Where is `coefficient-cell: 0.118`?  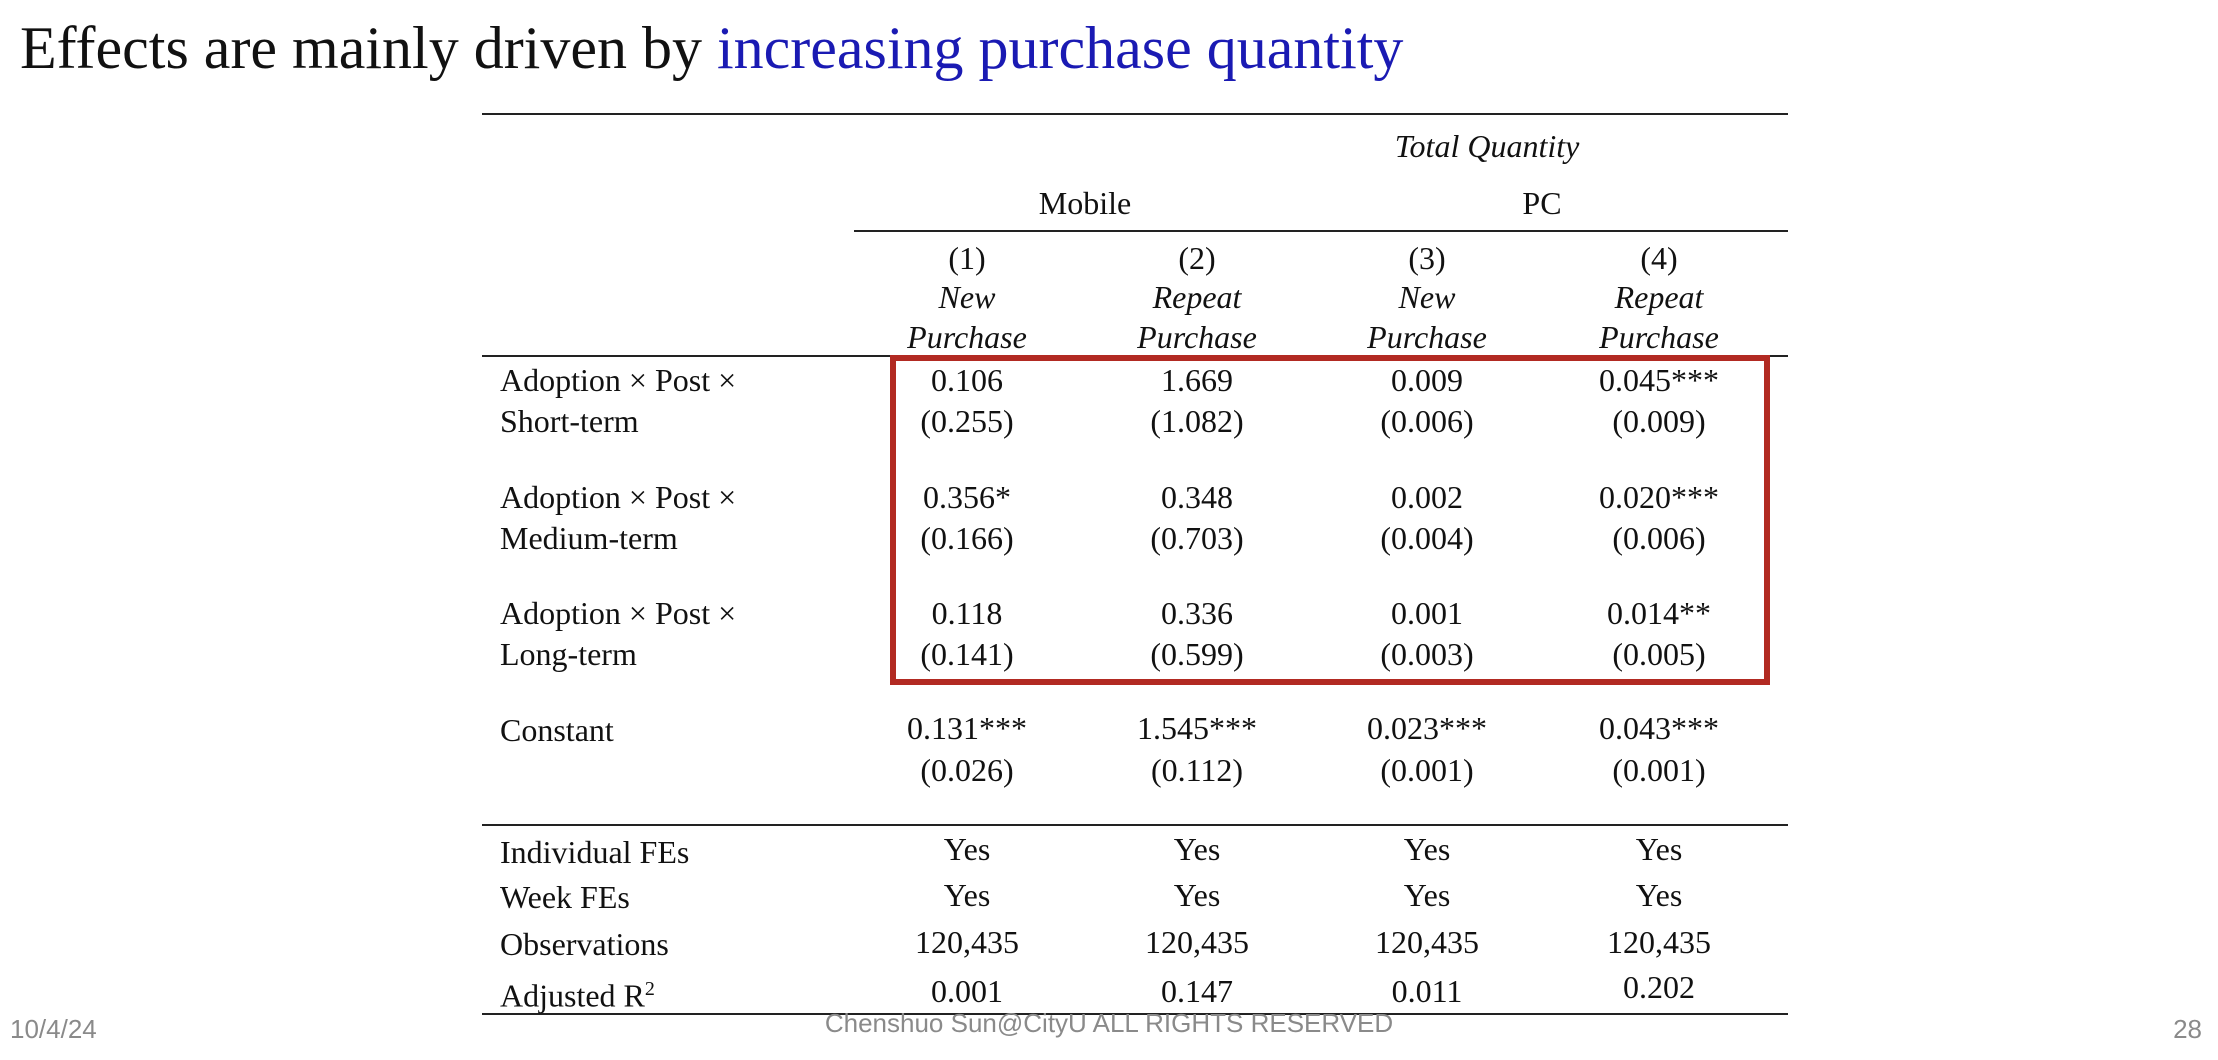 coefficient-cell: 0.118 is located at coordinates (967, 613).